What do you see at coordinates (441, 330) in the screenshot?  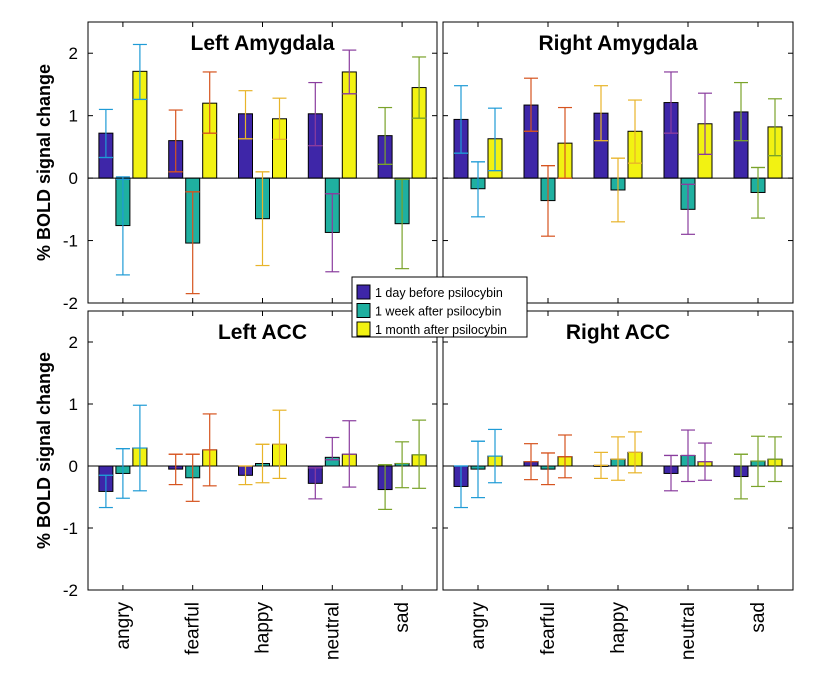 I see `legend-entry: 1 month after psilocybin` at bounding box center [441, 330].